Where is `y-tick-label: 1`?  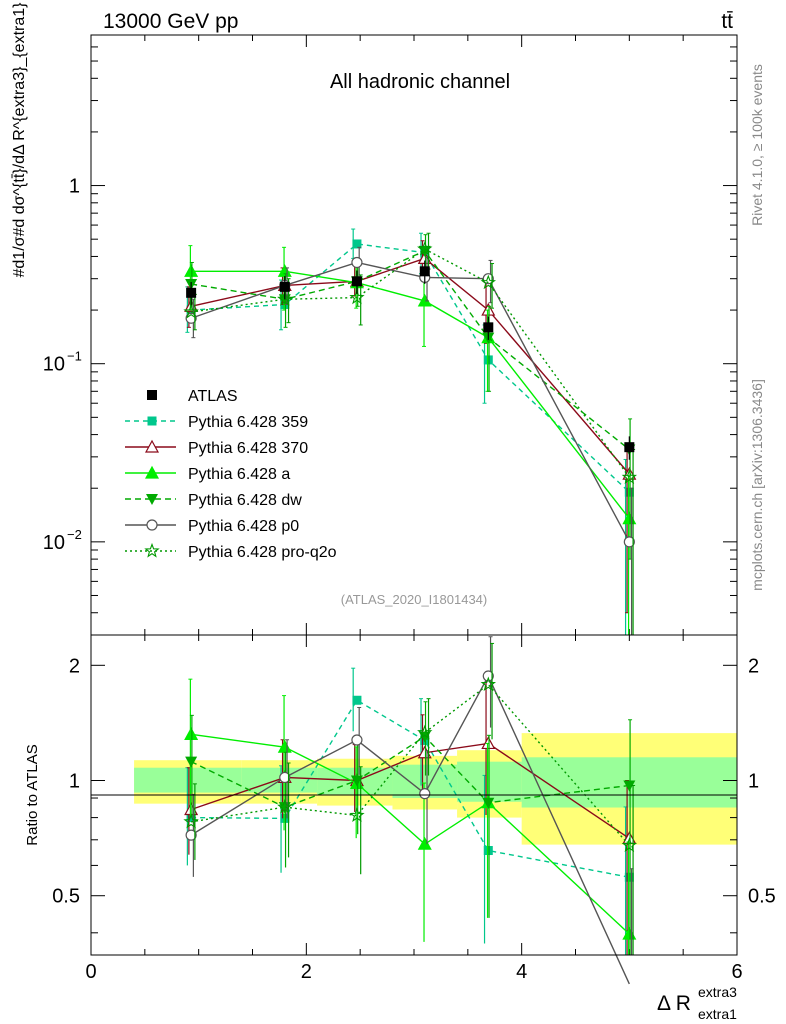 y-tick-label: 1 is located at coordinates (74, 187).